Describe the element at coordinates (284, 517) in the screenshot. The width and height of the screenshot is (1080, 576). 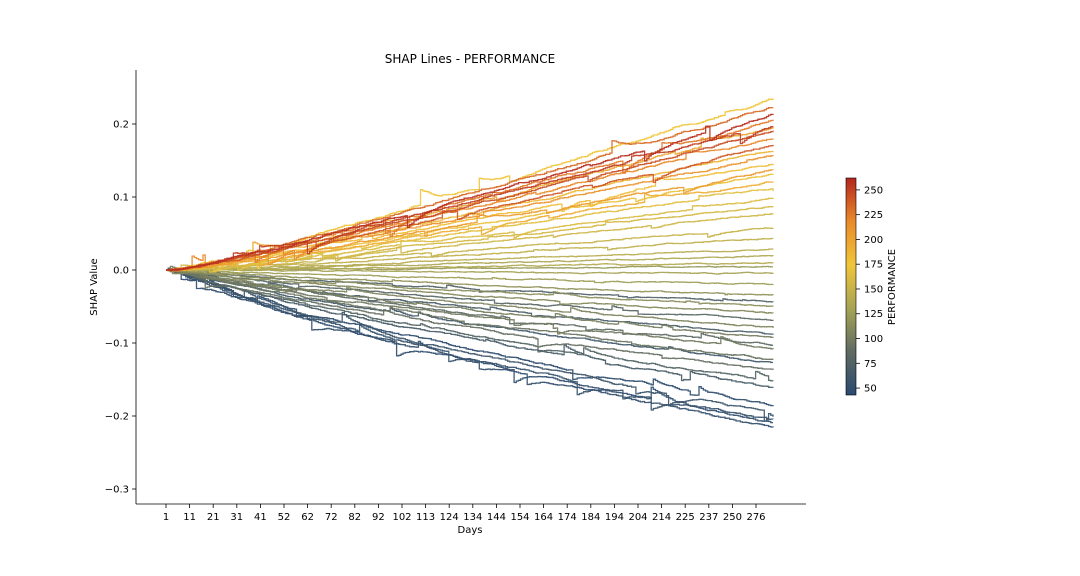
I see `x-tick-label: 52` at that location.